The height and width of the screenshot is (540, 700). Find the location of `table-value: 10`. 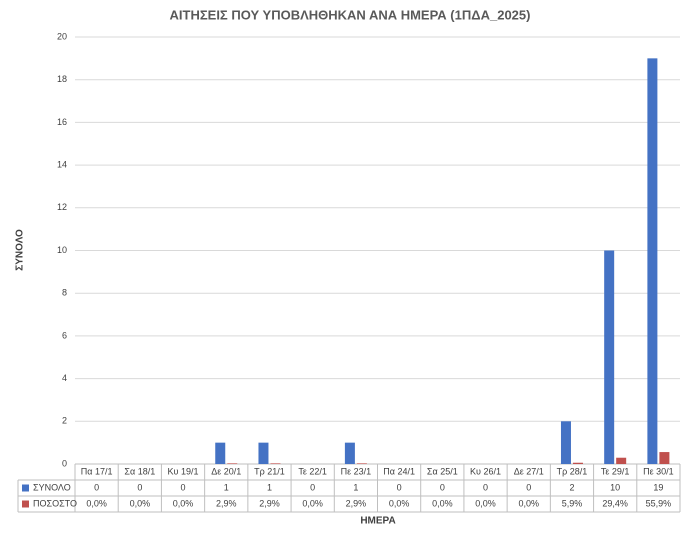

table-value: 10 is located at coordinates (615, 487).